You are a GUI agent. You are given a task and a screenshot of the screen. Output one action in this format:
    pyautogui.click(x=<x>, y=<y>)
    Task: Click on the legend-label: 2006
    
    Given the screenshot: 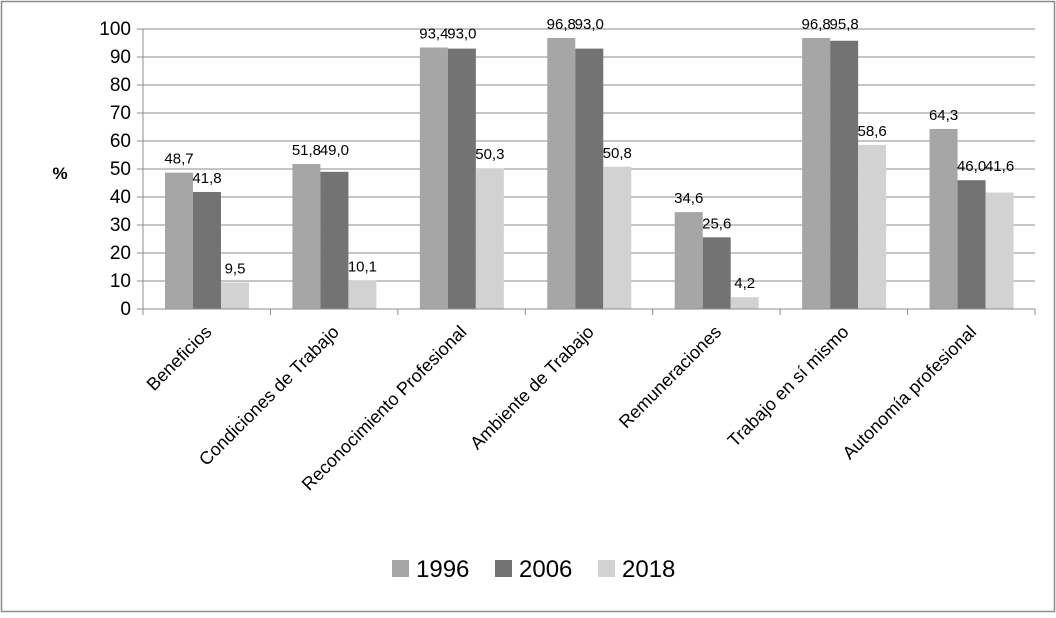 What is the action you would take?
    pyautogui.click(x=545, y=569)
    